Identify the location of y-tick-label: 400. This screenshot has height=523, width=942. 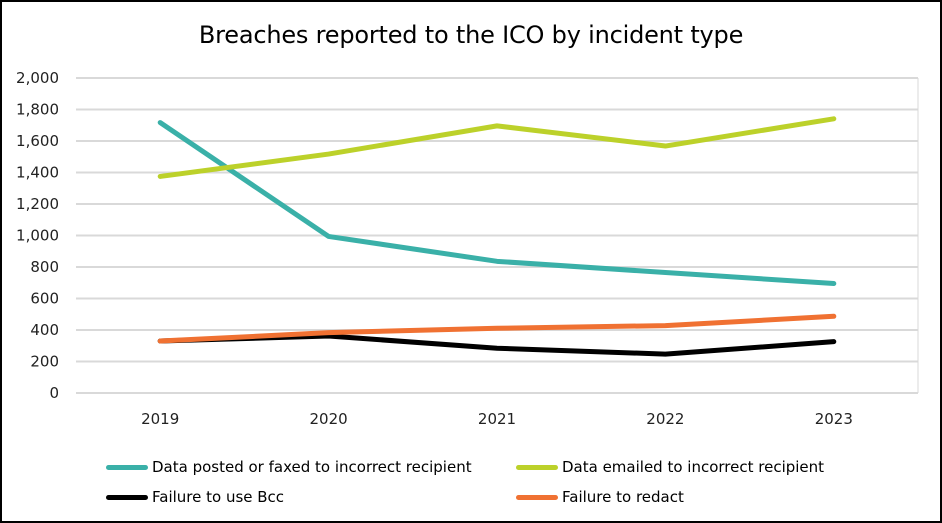
(44, 330).